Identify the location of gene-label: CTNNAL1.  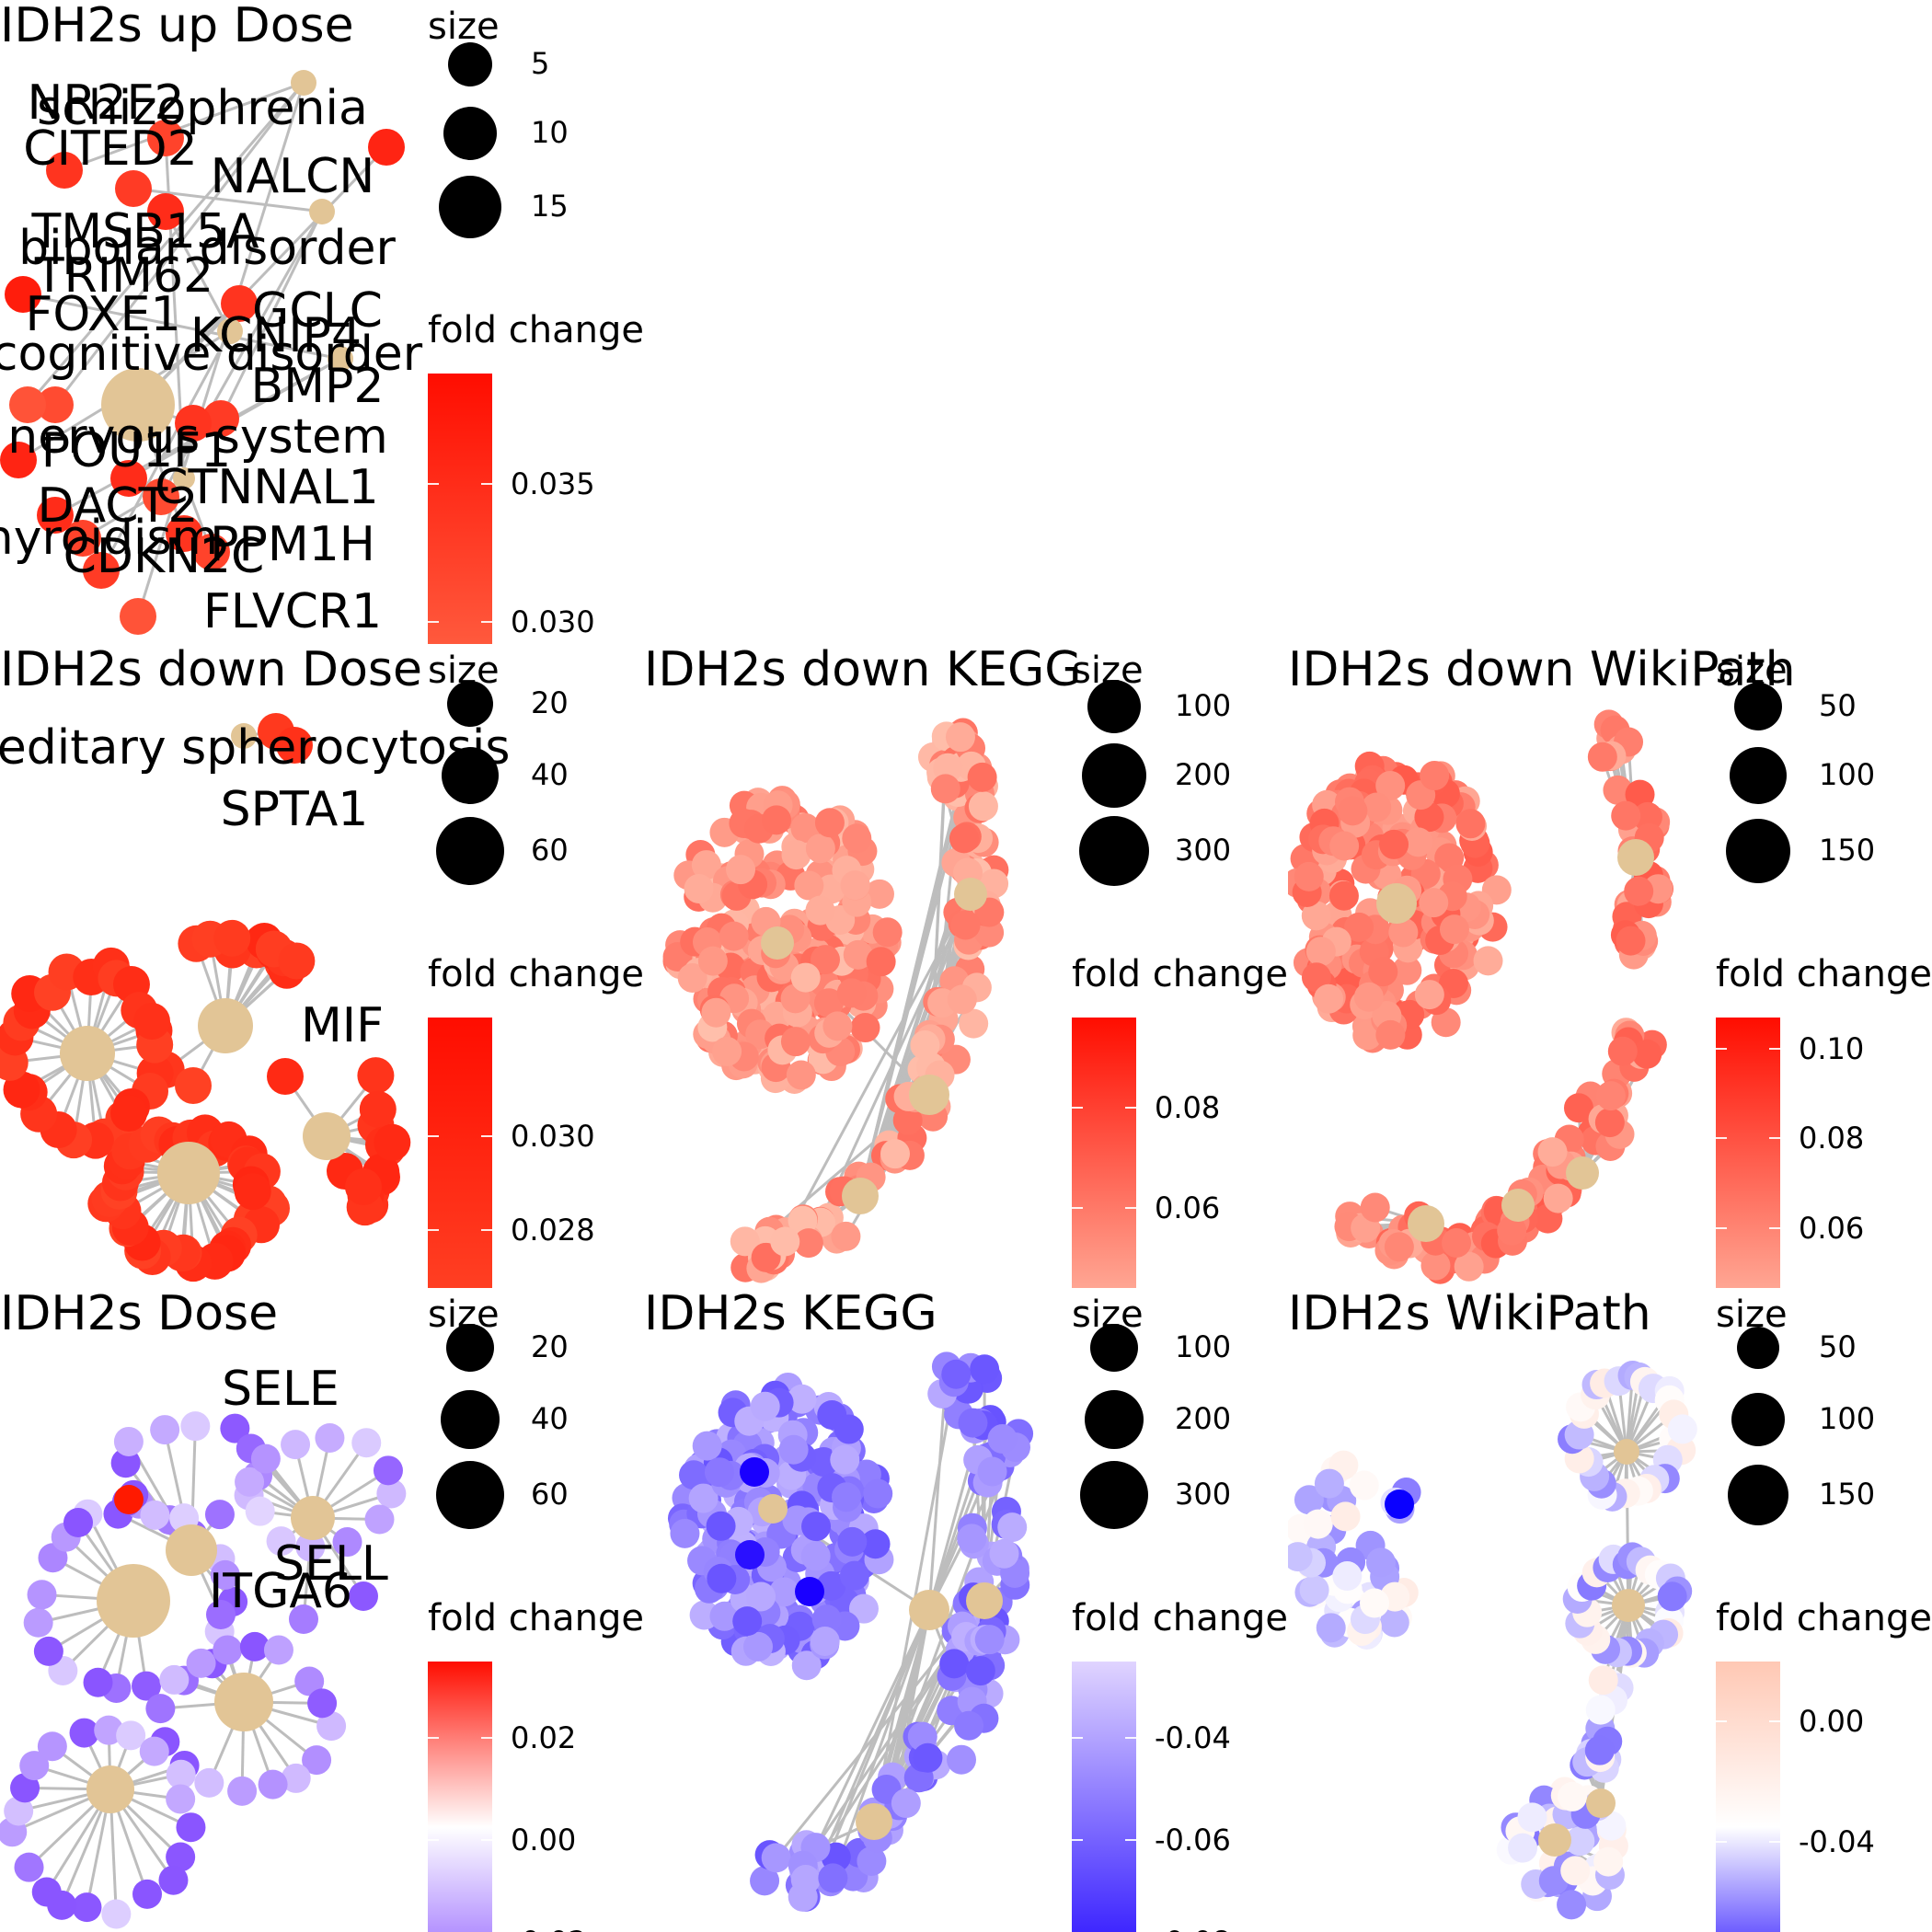
(267, 487).